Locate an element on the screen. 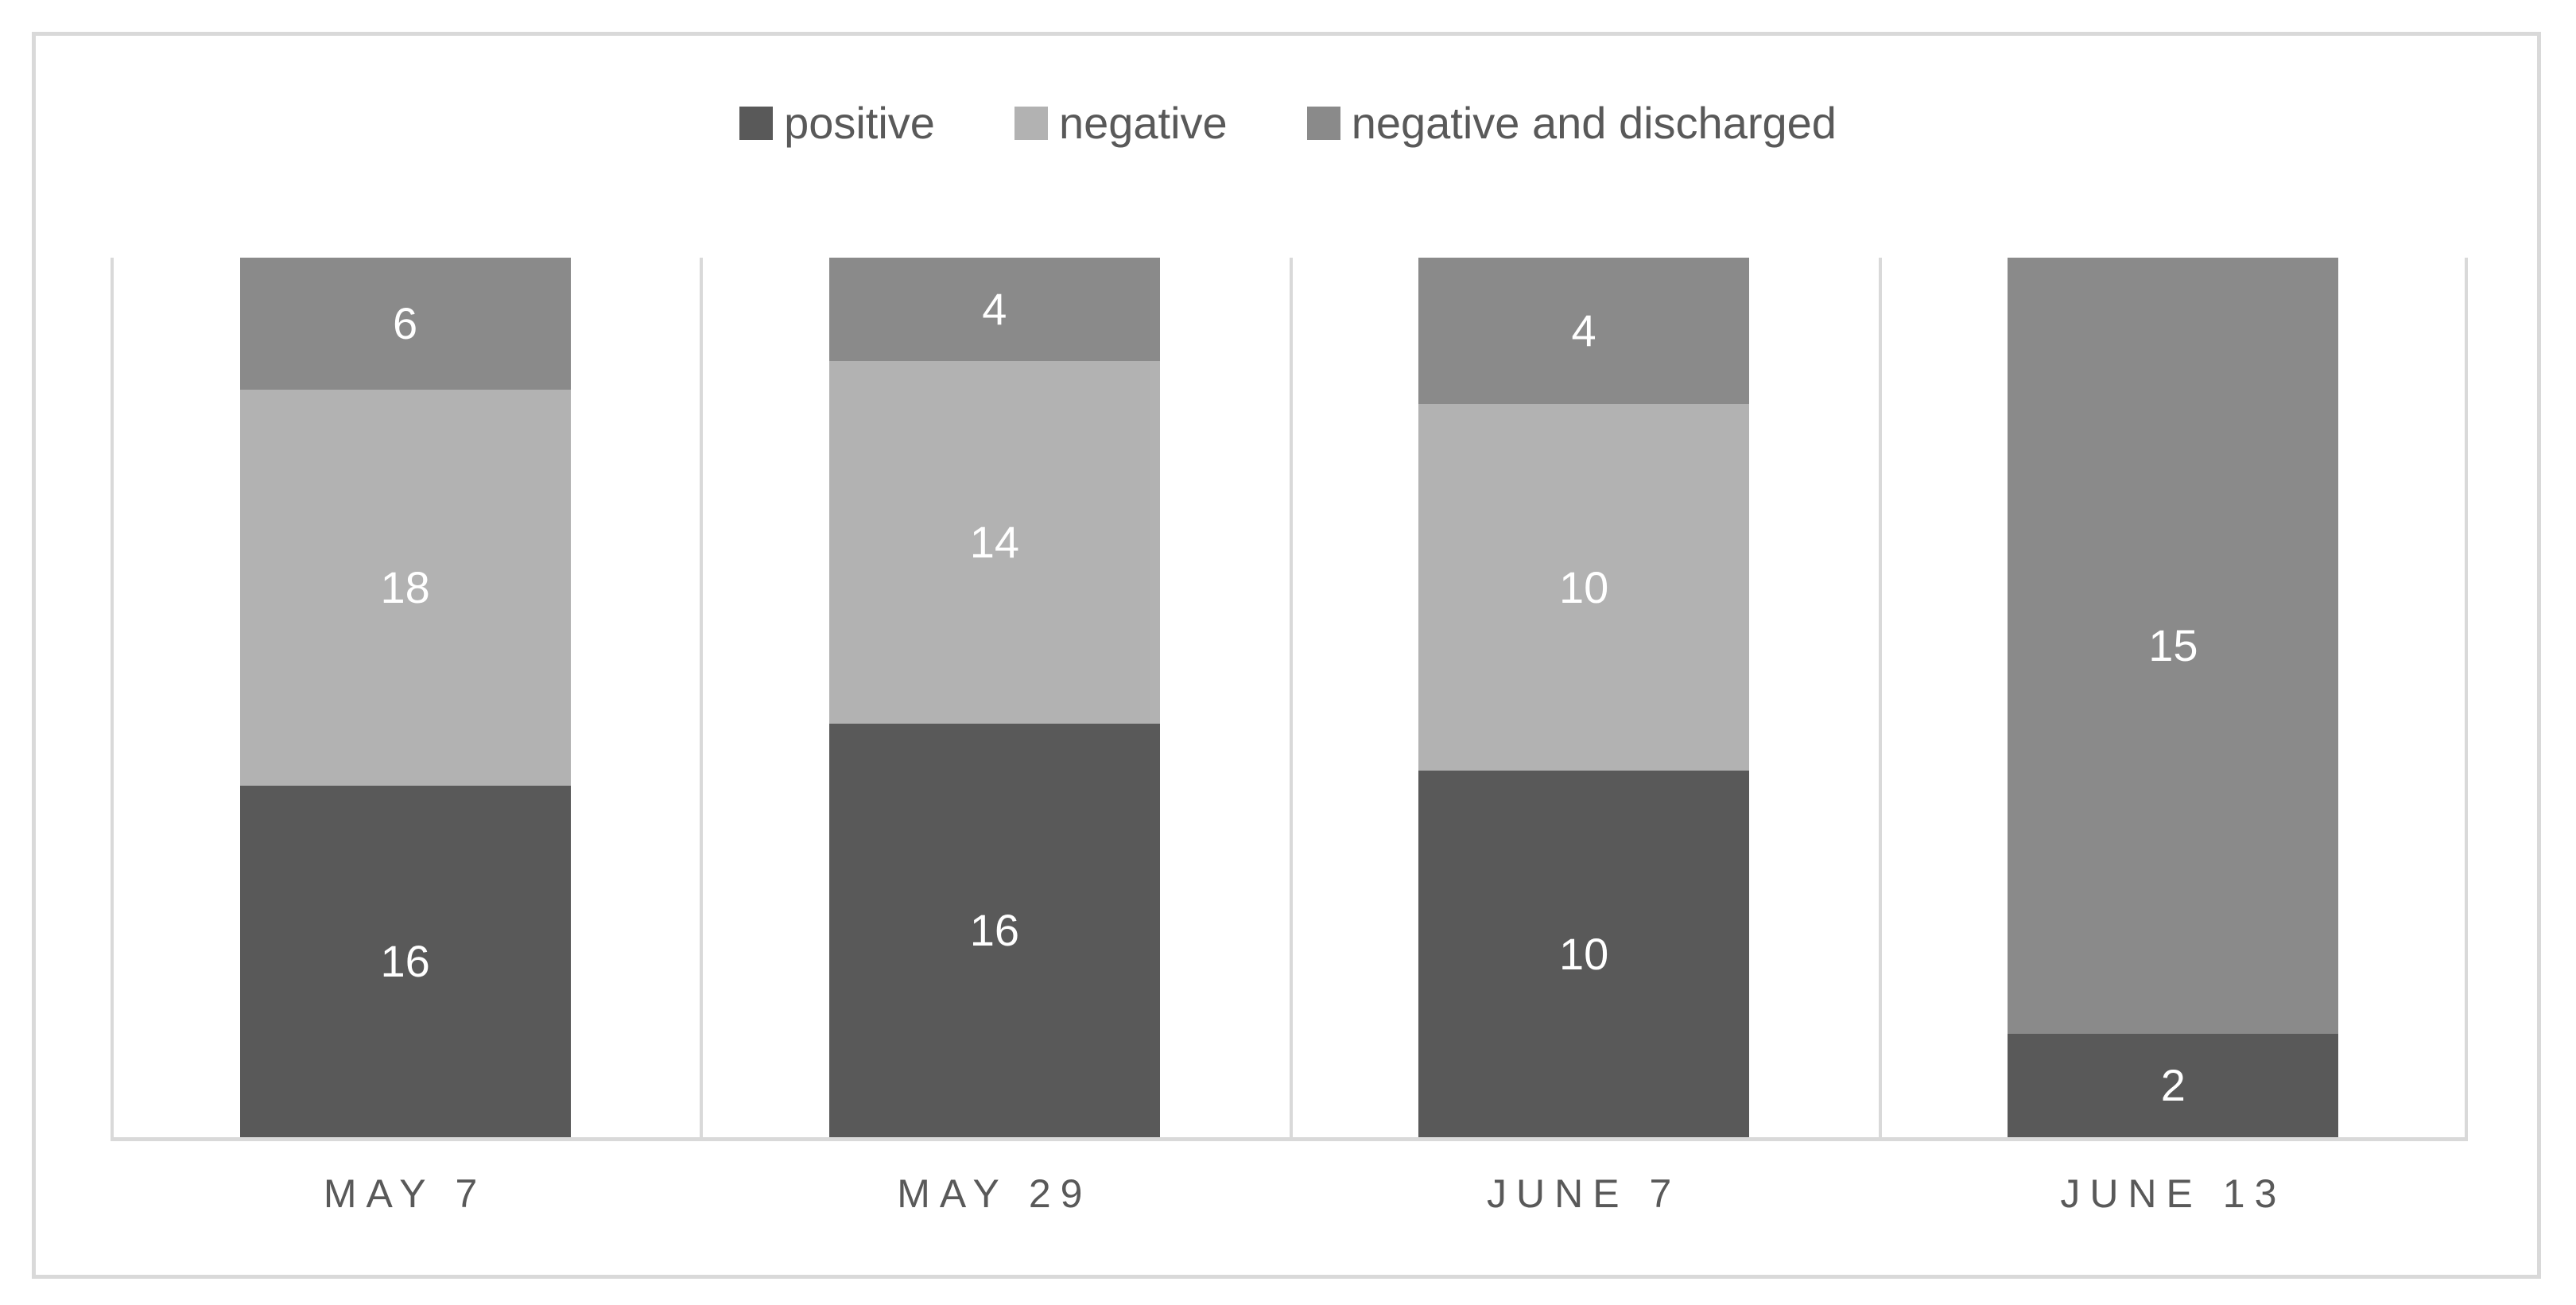 Image resolution: width=2576 pixels, height=1305 pixels. x-axis: MAY 7 MAY 29 JUNE 7 JUNE 13 is located at coordinates (1290, 1194).